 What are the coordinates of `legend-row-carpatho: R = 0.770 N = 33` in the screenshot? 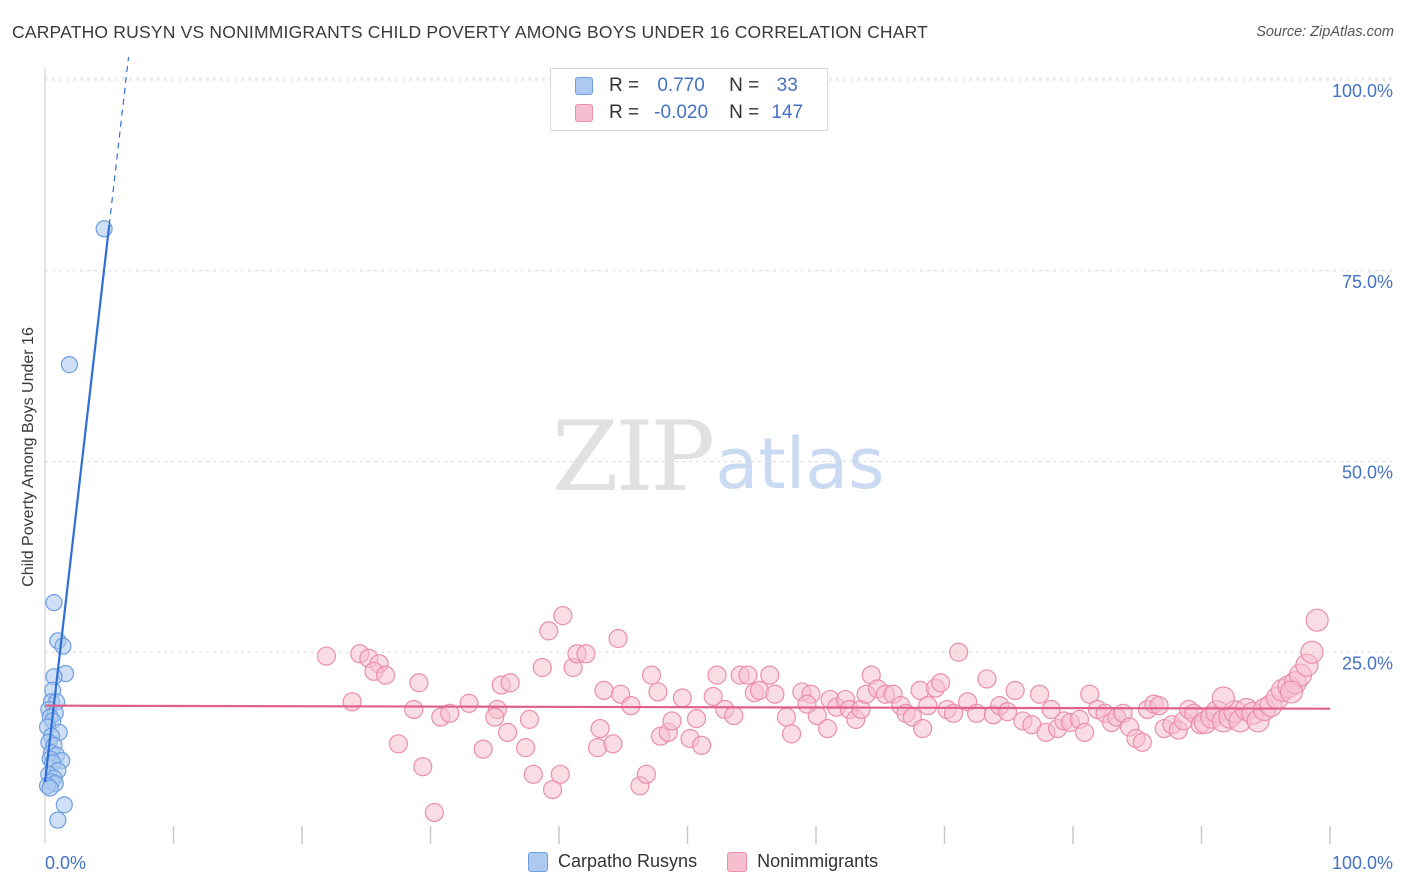 It's located at (693, 86).